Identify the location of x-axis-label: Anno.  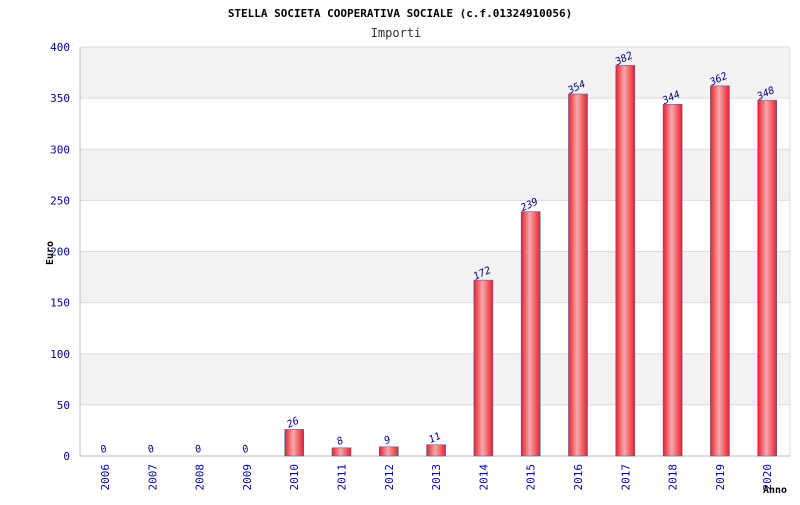
(775, 490).